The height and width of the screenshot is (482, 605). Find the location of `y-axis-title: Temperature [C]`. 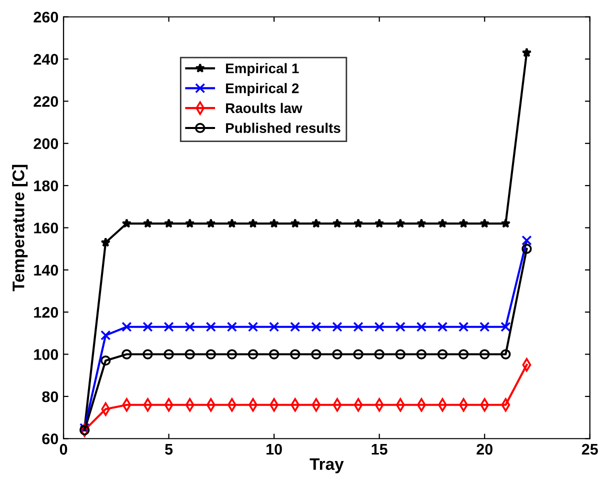

y-axis-title: Temperature [C] is located at coordinates (20, 228).